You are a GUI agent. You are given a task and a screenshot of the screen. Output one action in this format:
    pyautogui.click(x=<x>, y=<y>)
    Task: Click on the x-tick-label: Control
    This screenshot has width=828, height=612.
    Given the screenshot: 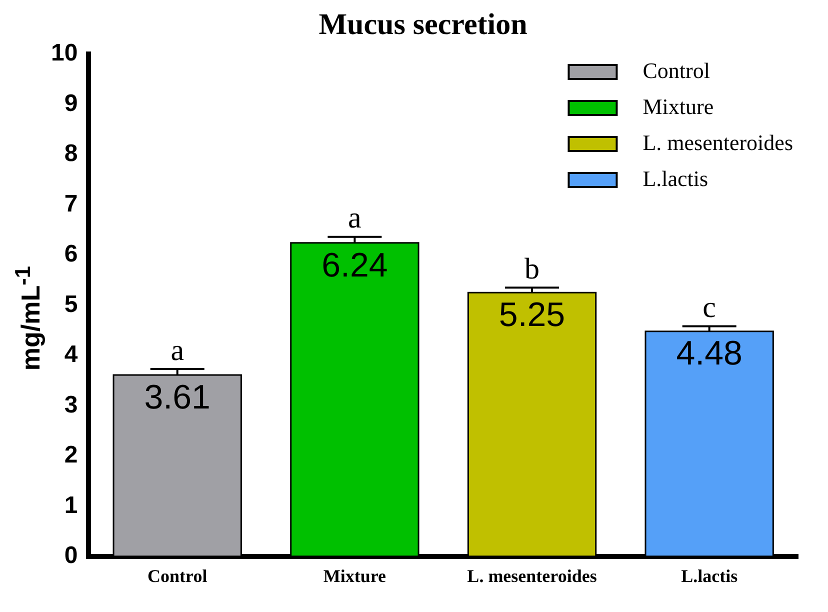 What is the action you would take?
    pyautogui.click(x=178, y=576)
    